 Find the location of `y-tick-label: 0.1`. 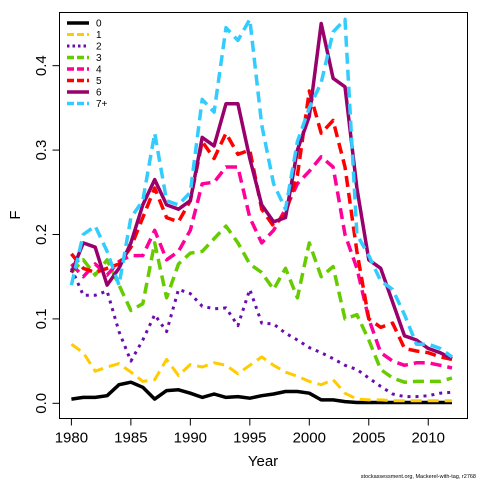

y-tick-label: 0.1 is located at coordinates (41, 318).